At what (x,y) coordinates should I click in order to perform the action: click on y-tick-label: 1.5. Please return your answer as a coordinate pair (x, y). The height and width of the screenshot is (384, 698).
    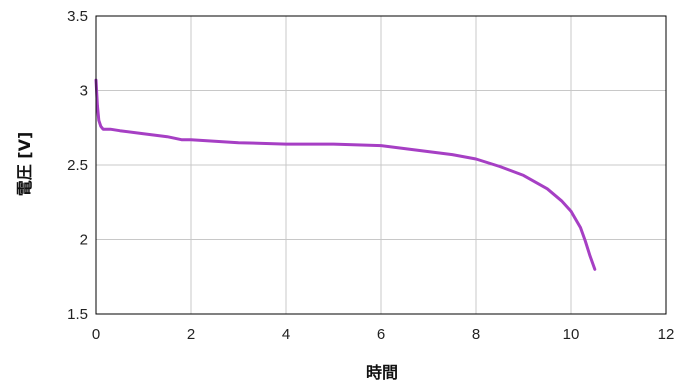
    Looking at the image, I should click on (77, 314).